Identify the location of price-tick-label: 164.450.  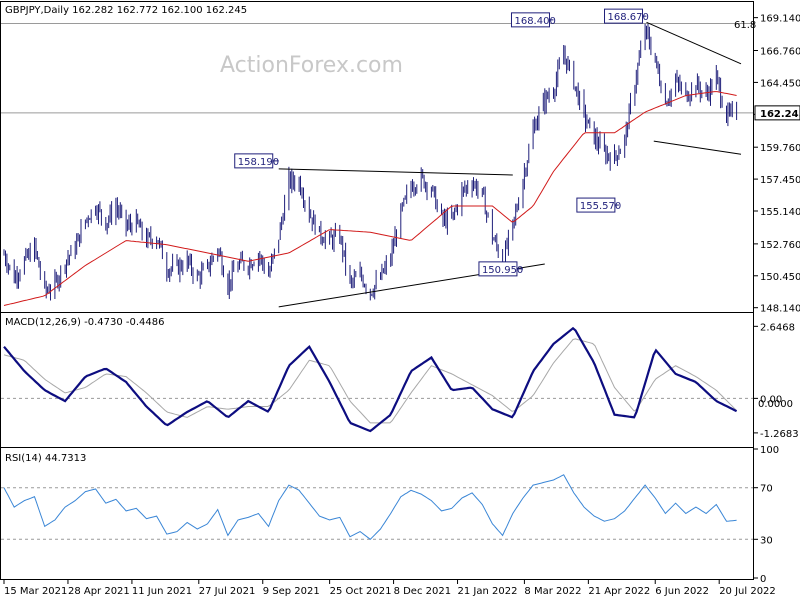
(780, 83).